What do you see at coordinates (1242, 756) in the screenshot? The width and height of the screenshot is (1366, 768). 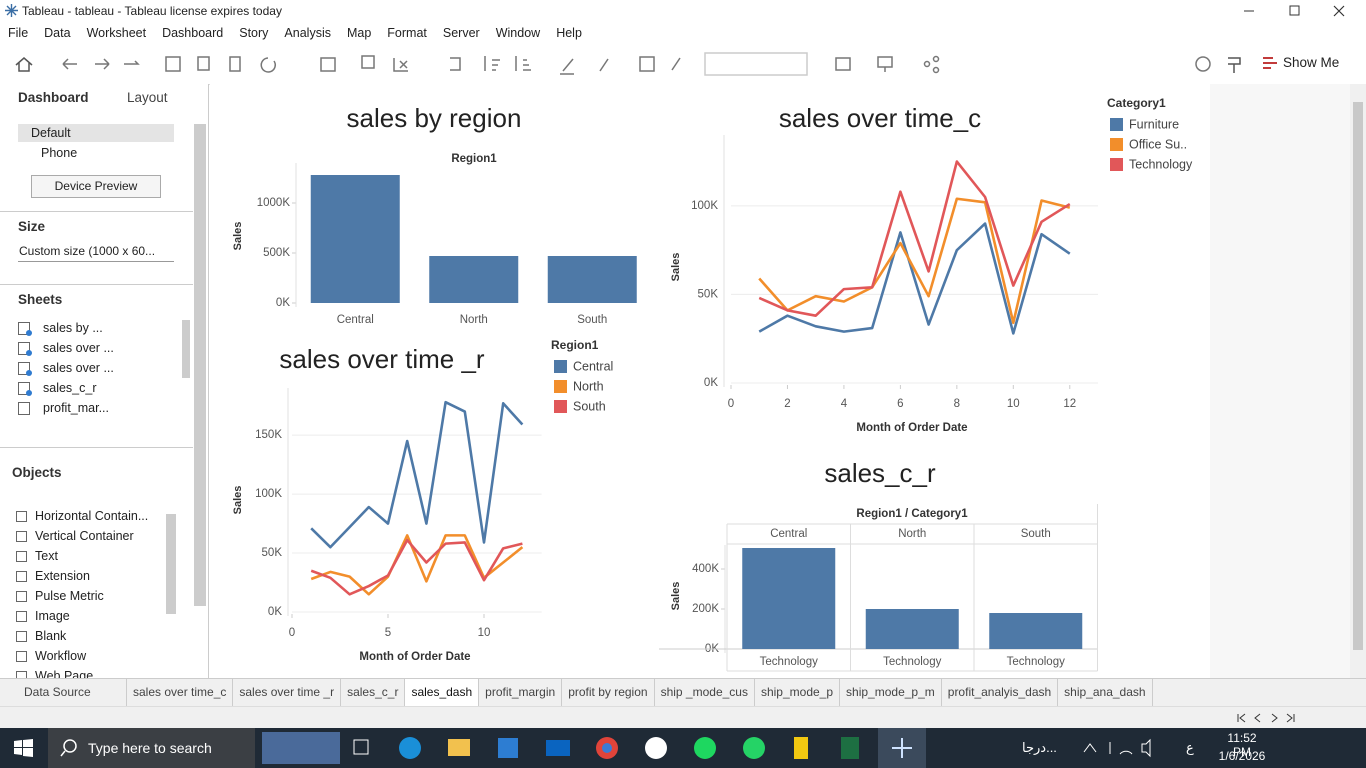 I see `clock-date: 1/6/2026` at bounding box center [1242, 756].